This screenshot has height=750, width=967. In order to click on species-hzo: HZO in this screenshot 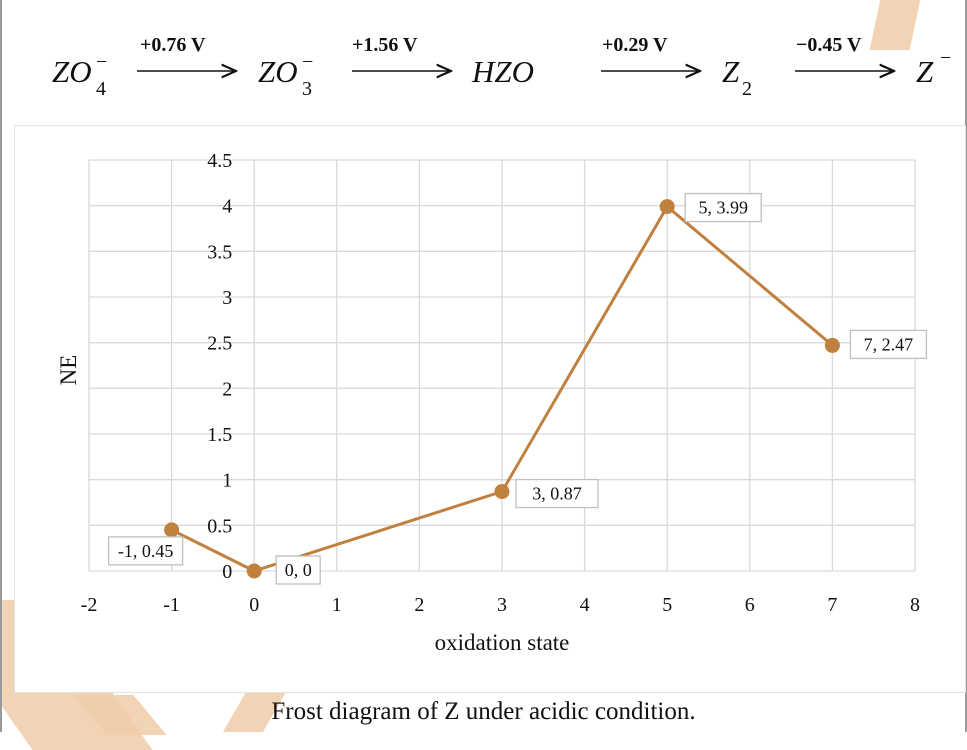, I will do `click(502, 71)`.